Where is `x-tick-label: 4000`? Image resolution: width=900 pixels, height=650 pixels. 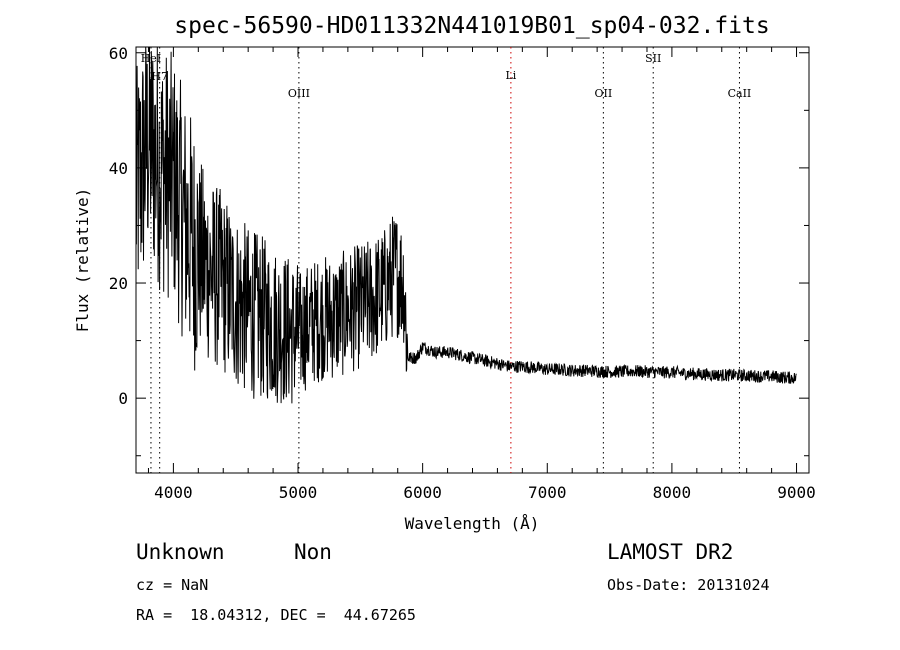 x-tick-label: 4000 is located at coordinates (173, 492).